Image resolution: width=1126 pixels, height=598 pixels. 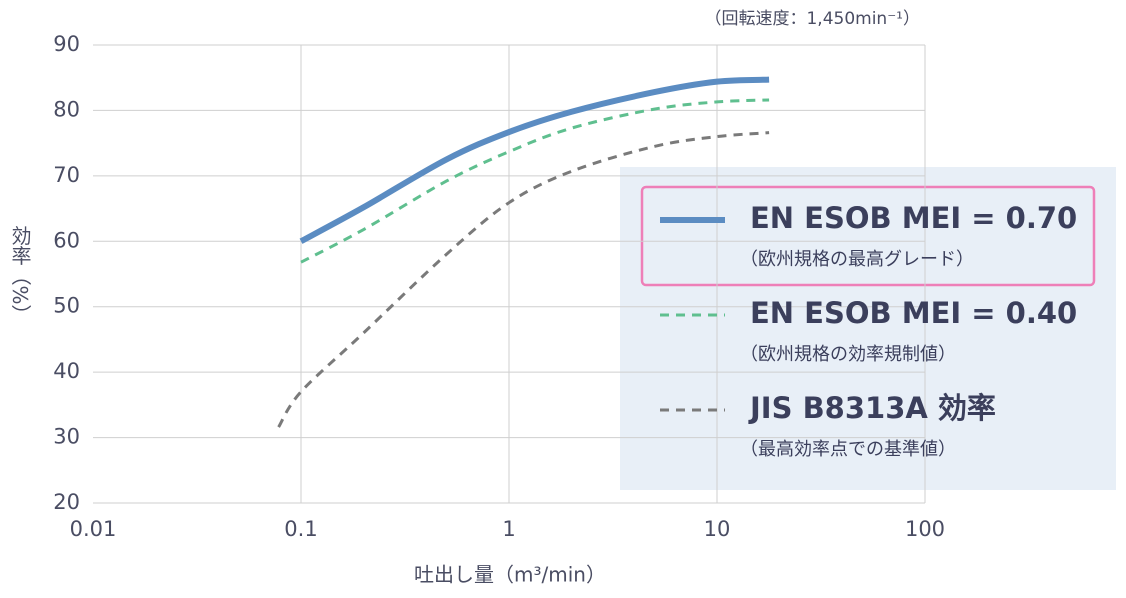 What do you see at coordinates (717, 529) in the screenshot?
I see `x-tick-label: 10` at bounding box center [717, 529].